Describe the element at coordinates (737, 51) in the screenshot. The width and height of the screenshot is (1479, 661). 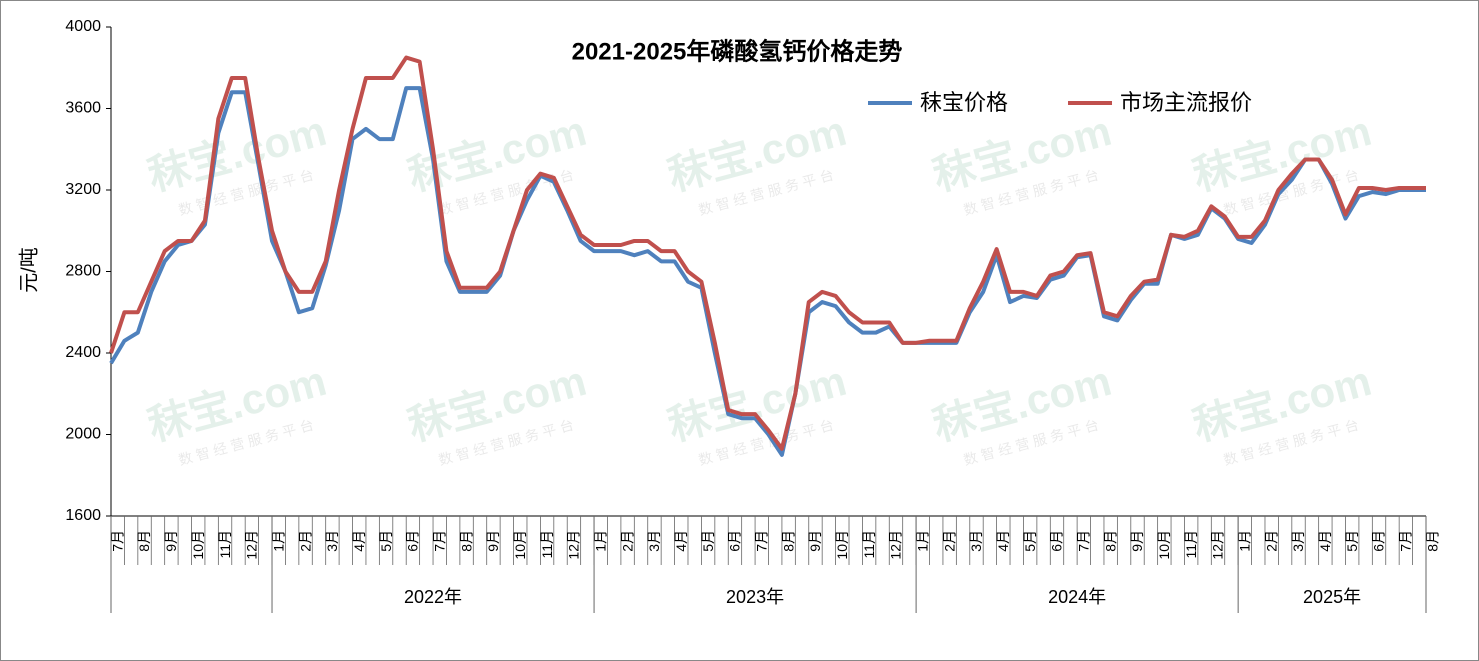
I see `chart-title: 2021-2025年磷酸氢钙价格走势` at that location.